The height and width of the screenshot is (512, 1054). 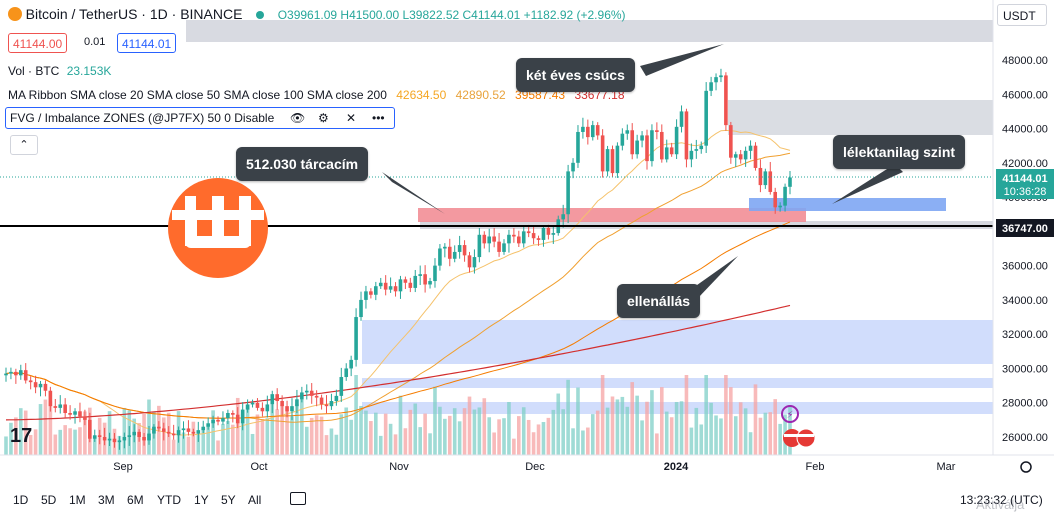 What do you see at coordinates (323, 118) in the screenshot?
I see `gear-icon: ⚙` at bounding box center [323, 118].